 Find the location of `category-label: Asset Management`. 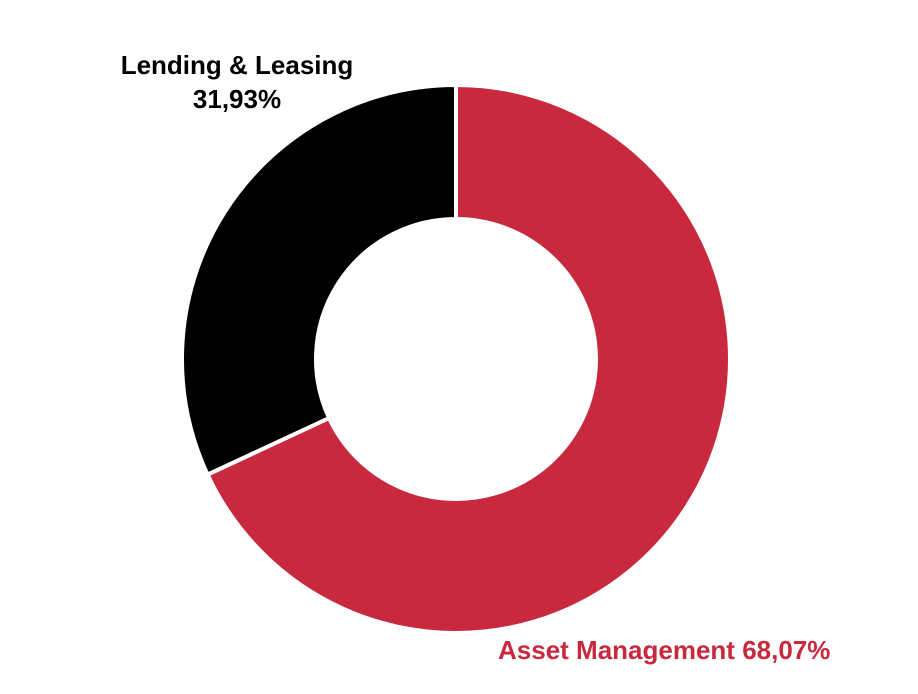

category-label: Asset Management is located at coordinates (616, 650).